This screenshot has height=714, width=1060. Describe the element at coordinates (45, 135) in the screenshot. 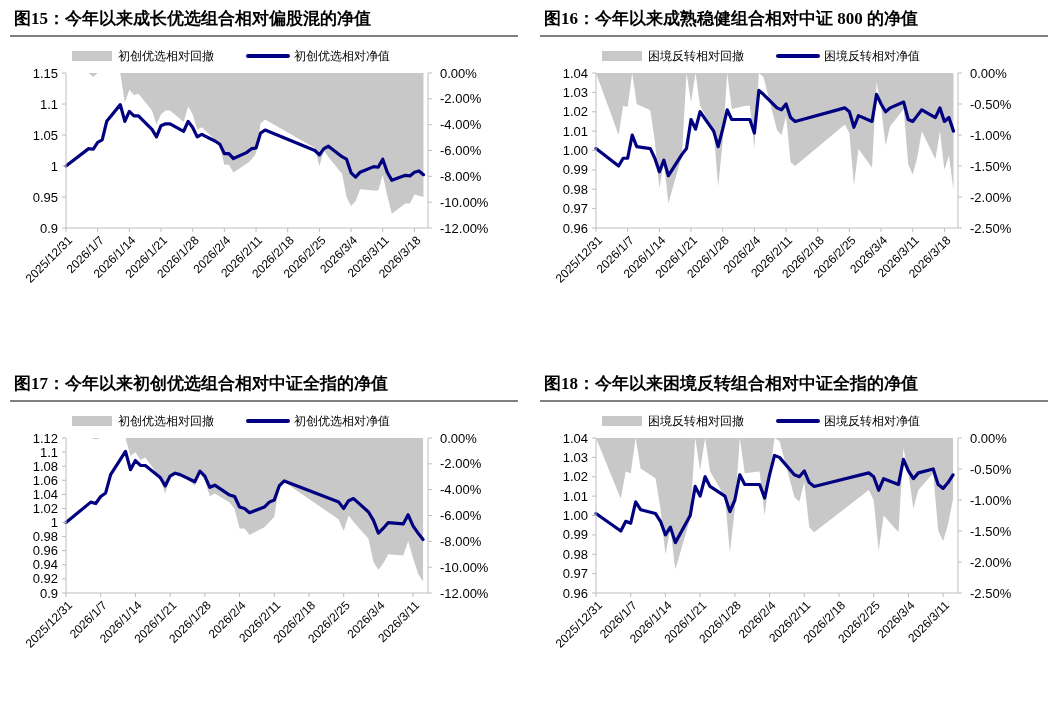

I see `y-tick-label: 1.05` at that location.